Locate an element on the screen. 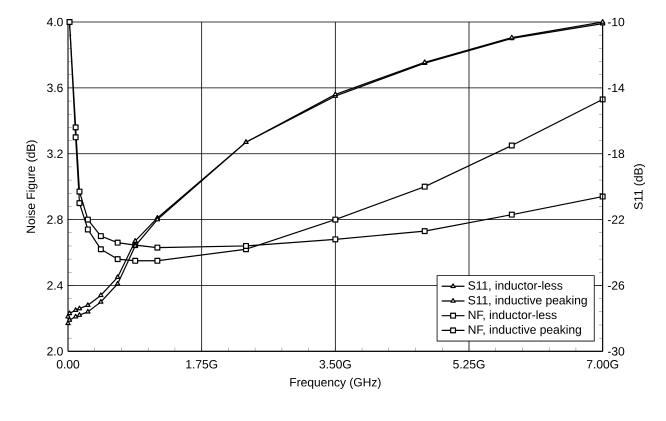  y2-tick-label: -22 is located at coordinates (616, 219).